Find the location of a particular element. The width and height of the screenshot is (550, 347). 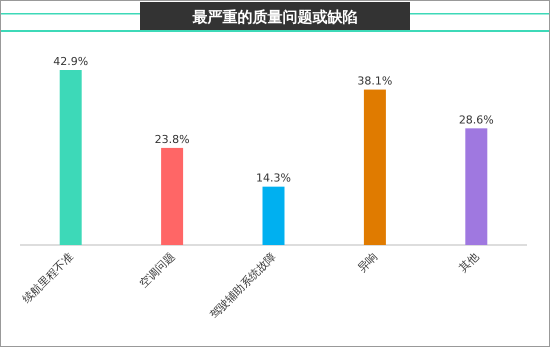

data-label: 23.8% is located at coordinates (172, 139).